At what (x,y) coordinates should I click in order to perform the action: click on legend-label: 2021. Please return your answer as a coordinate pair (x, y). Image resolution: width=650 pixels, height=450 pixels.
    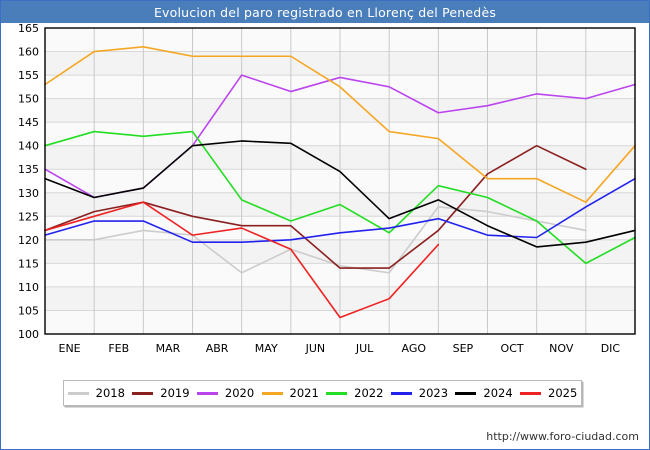
    Looking at the image, I should click on (304, 393).